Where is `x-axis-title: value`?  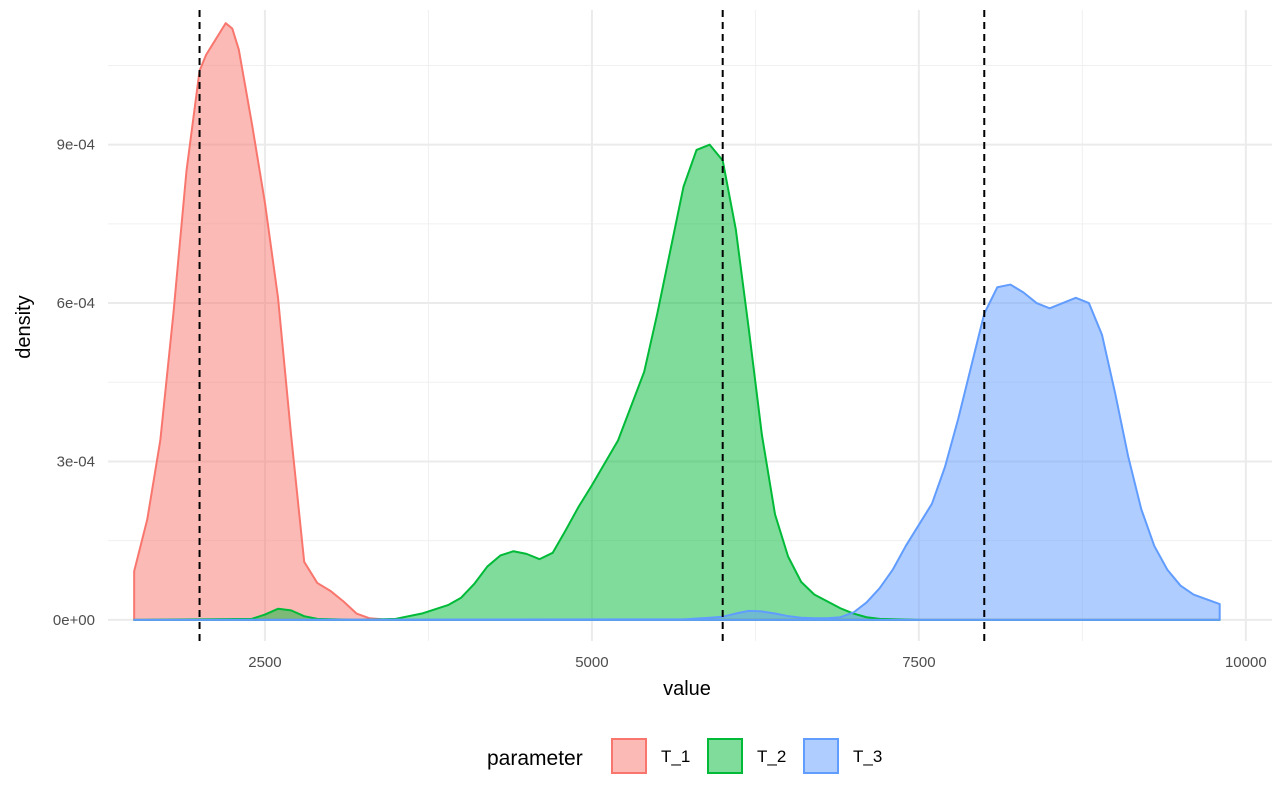 x-axis-title: value is located at coordinates (687, 689).